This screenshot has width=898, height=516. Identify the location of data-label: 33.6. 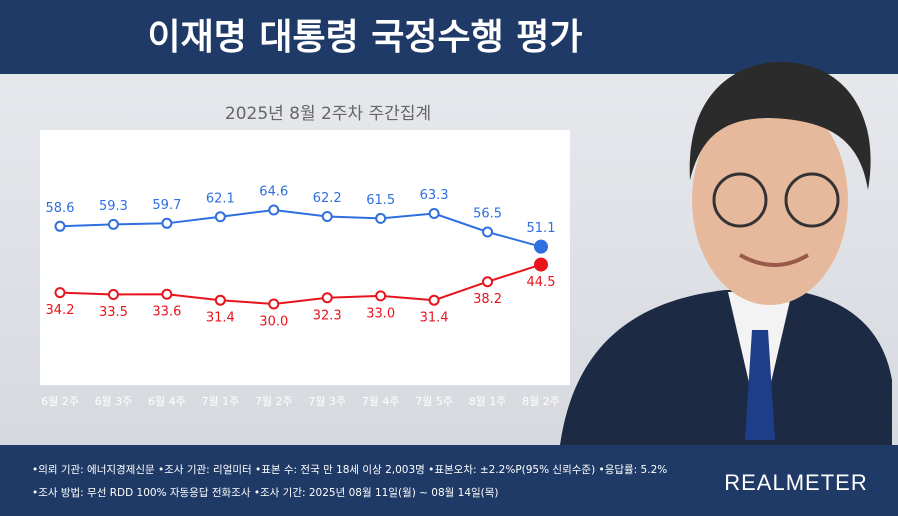
(166, 312).